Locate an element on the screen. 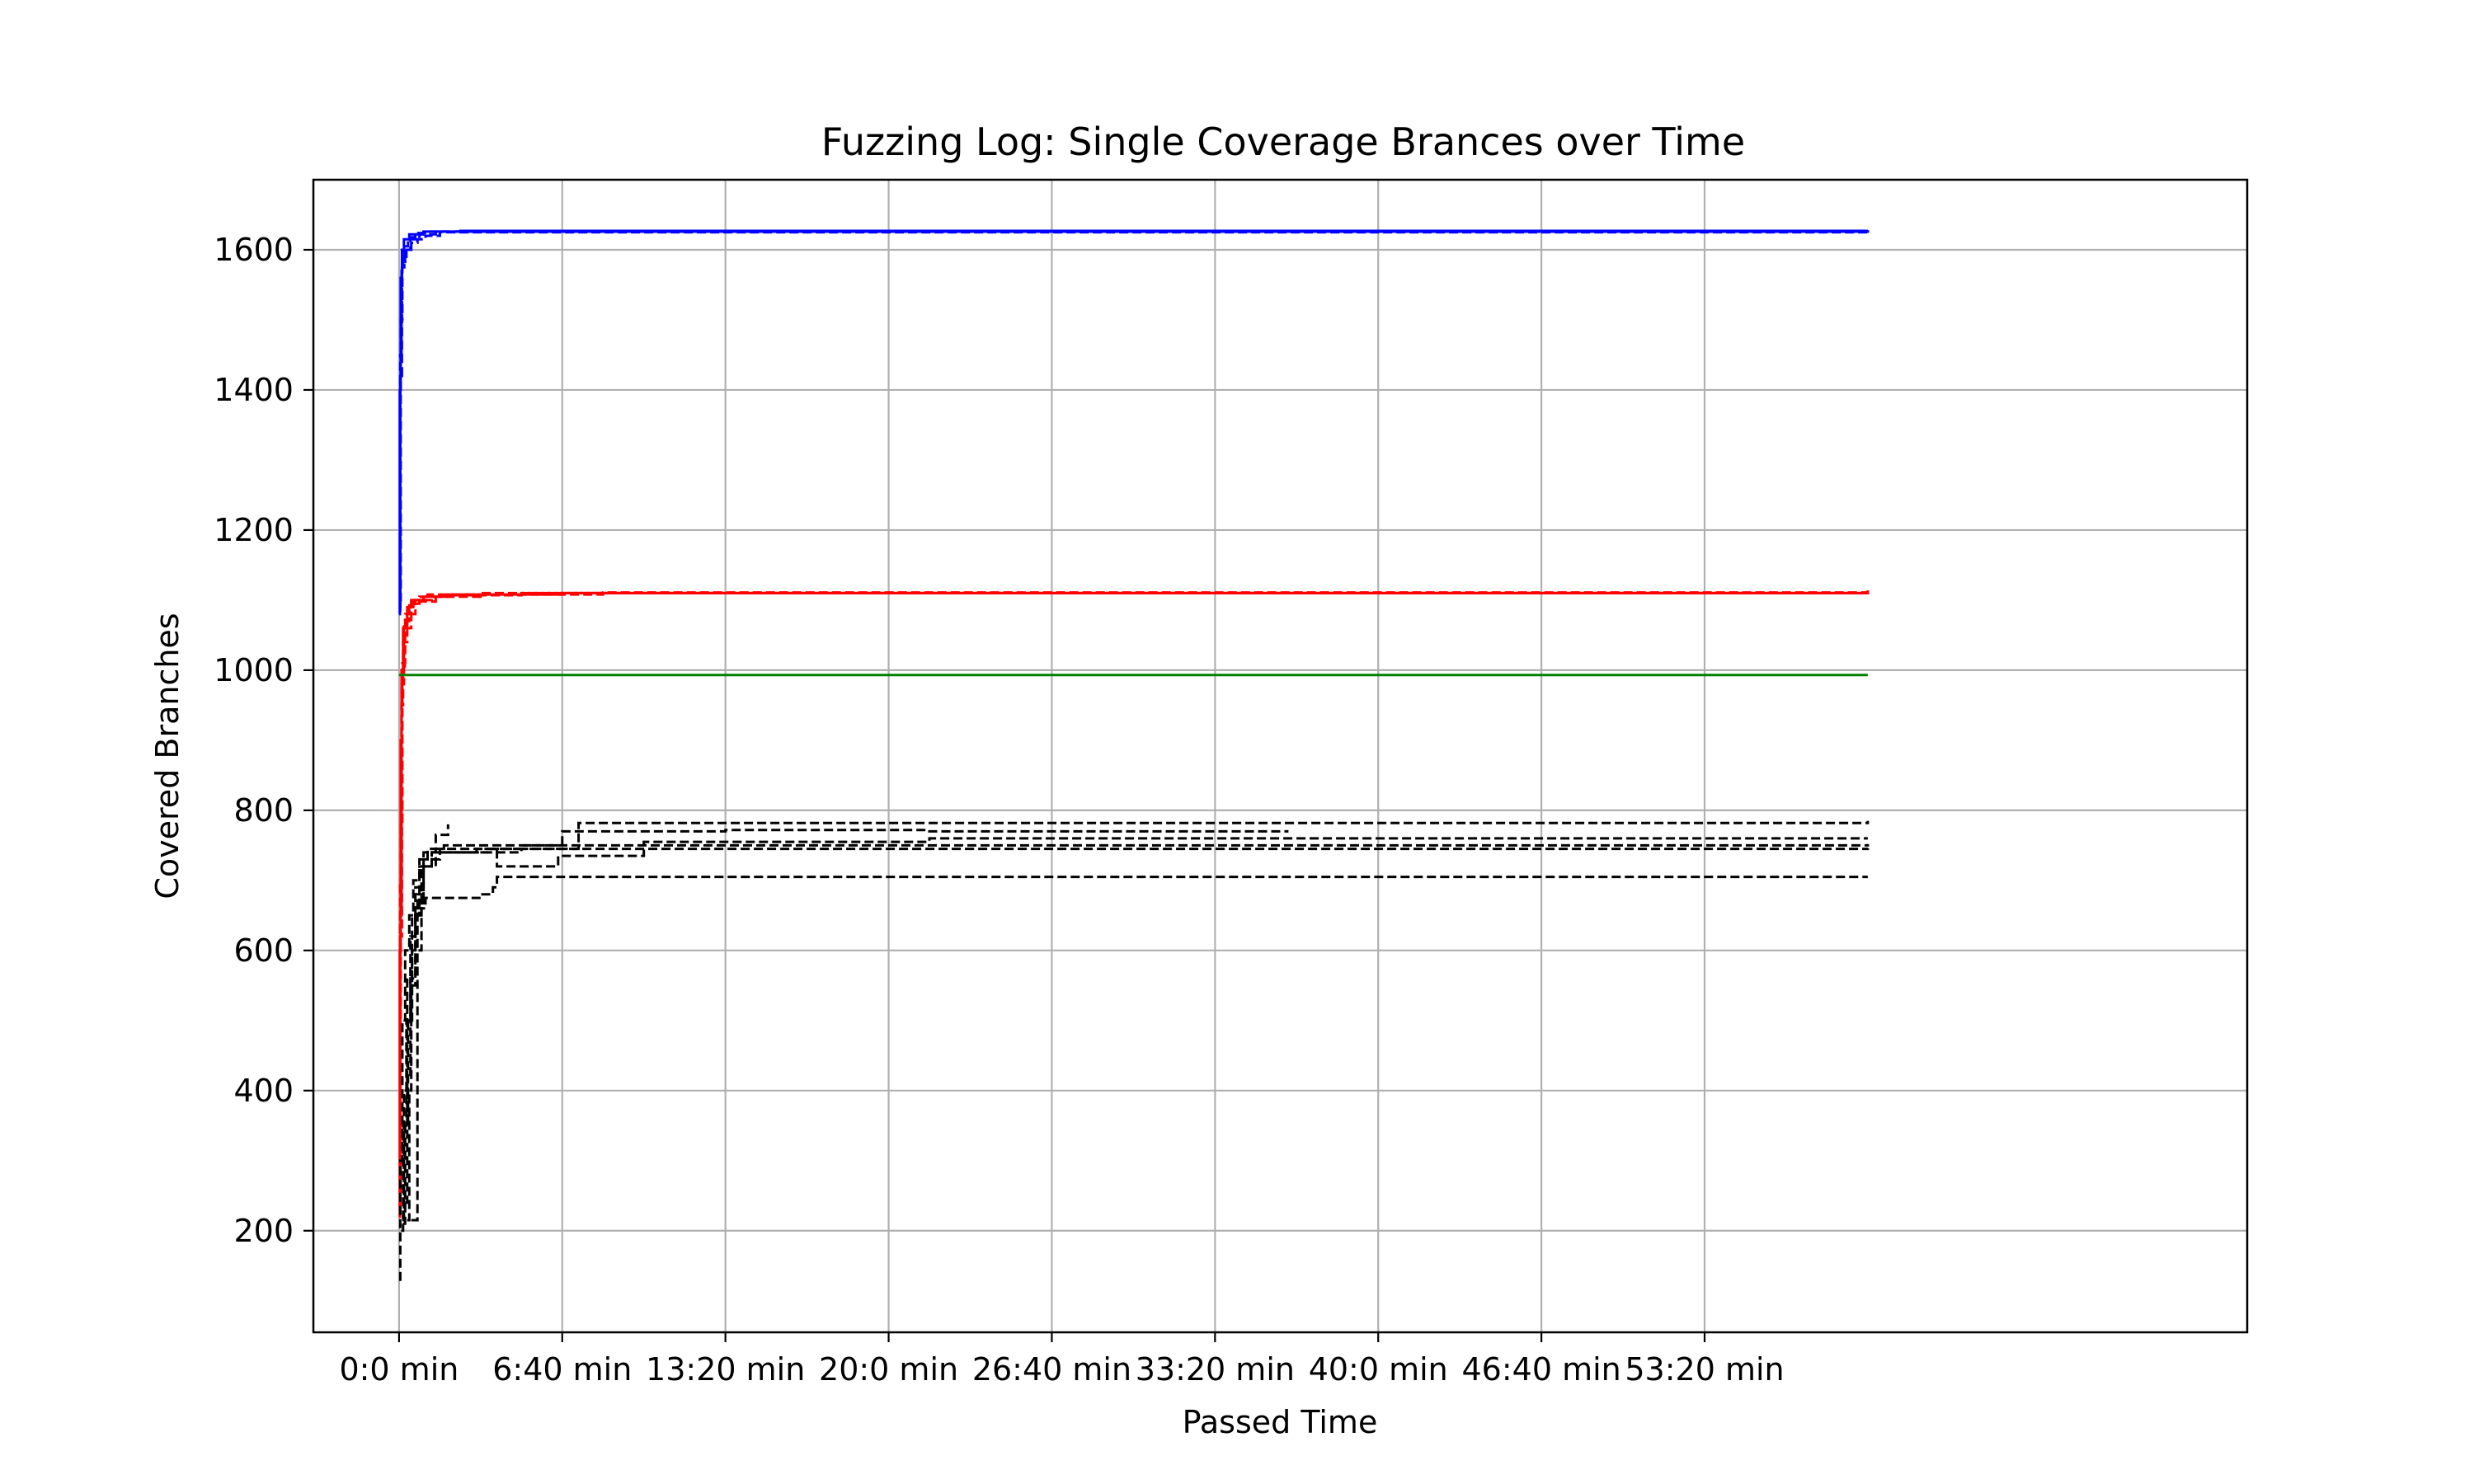 The width and height of the screenshot is (2474, 1484). x-tick-label: 53:20 min is located at coordinates (1704, 1369).